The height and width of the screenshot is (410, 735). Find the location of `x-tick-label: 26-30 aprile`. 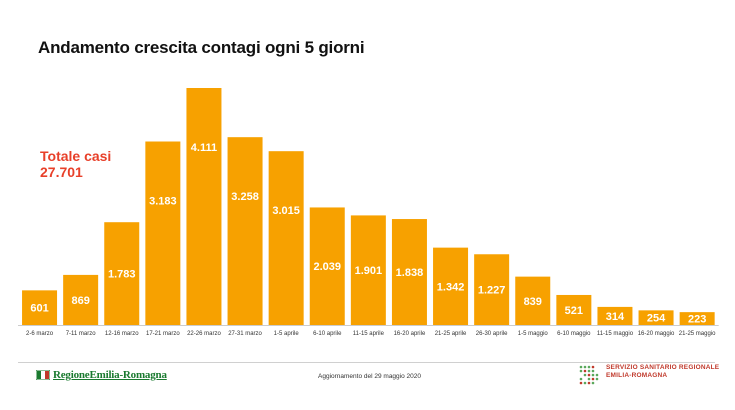

x-tick-label: 26-30 aprile is located at coordinates (492, 334).